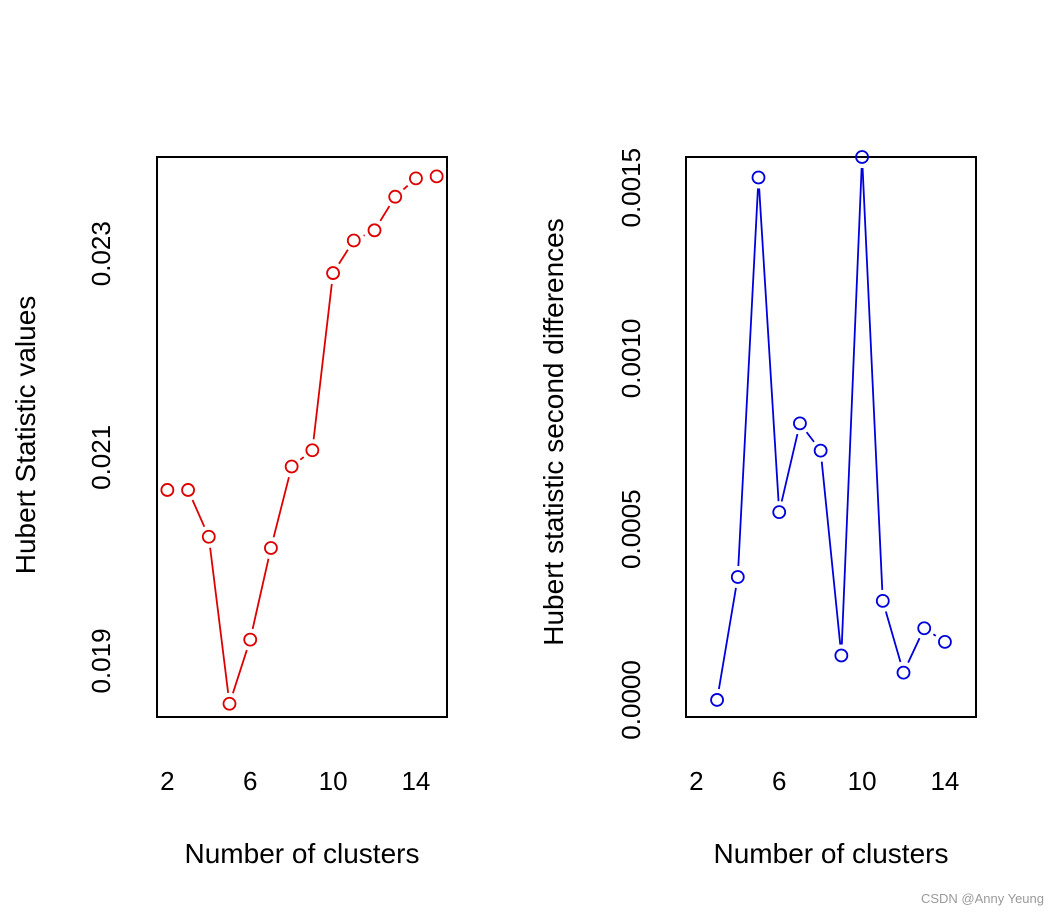  I want to click on y-tick-label: 0.019, so click(101, 660).